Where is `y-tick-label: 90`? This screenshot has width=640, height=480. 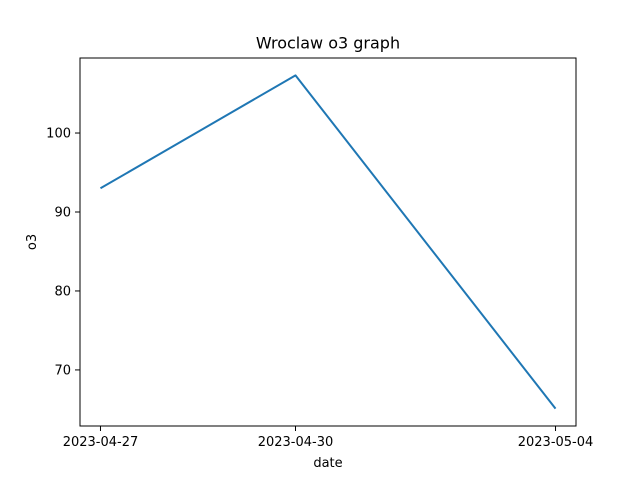
y-tick-label: 90 is located at coordinates (62, 212).